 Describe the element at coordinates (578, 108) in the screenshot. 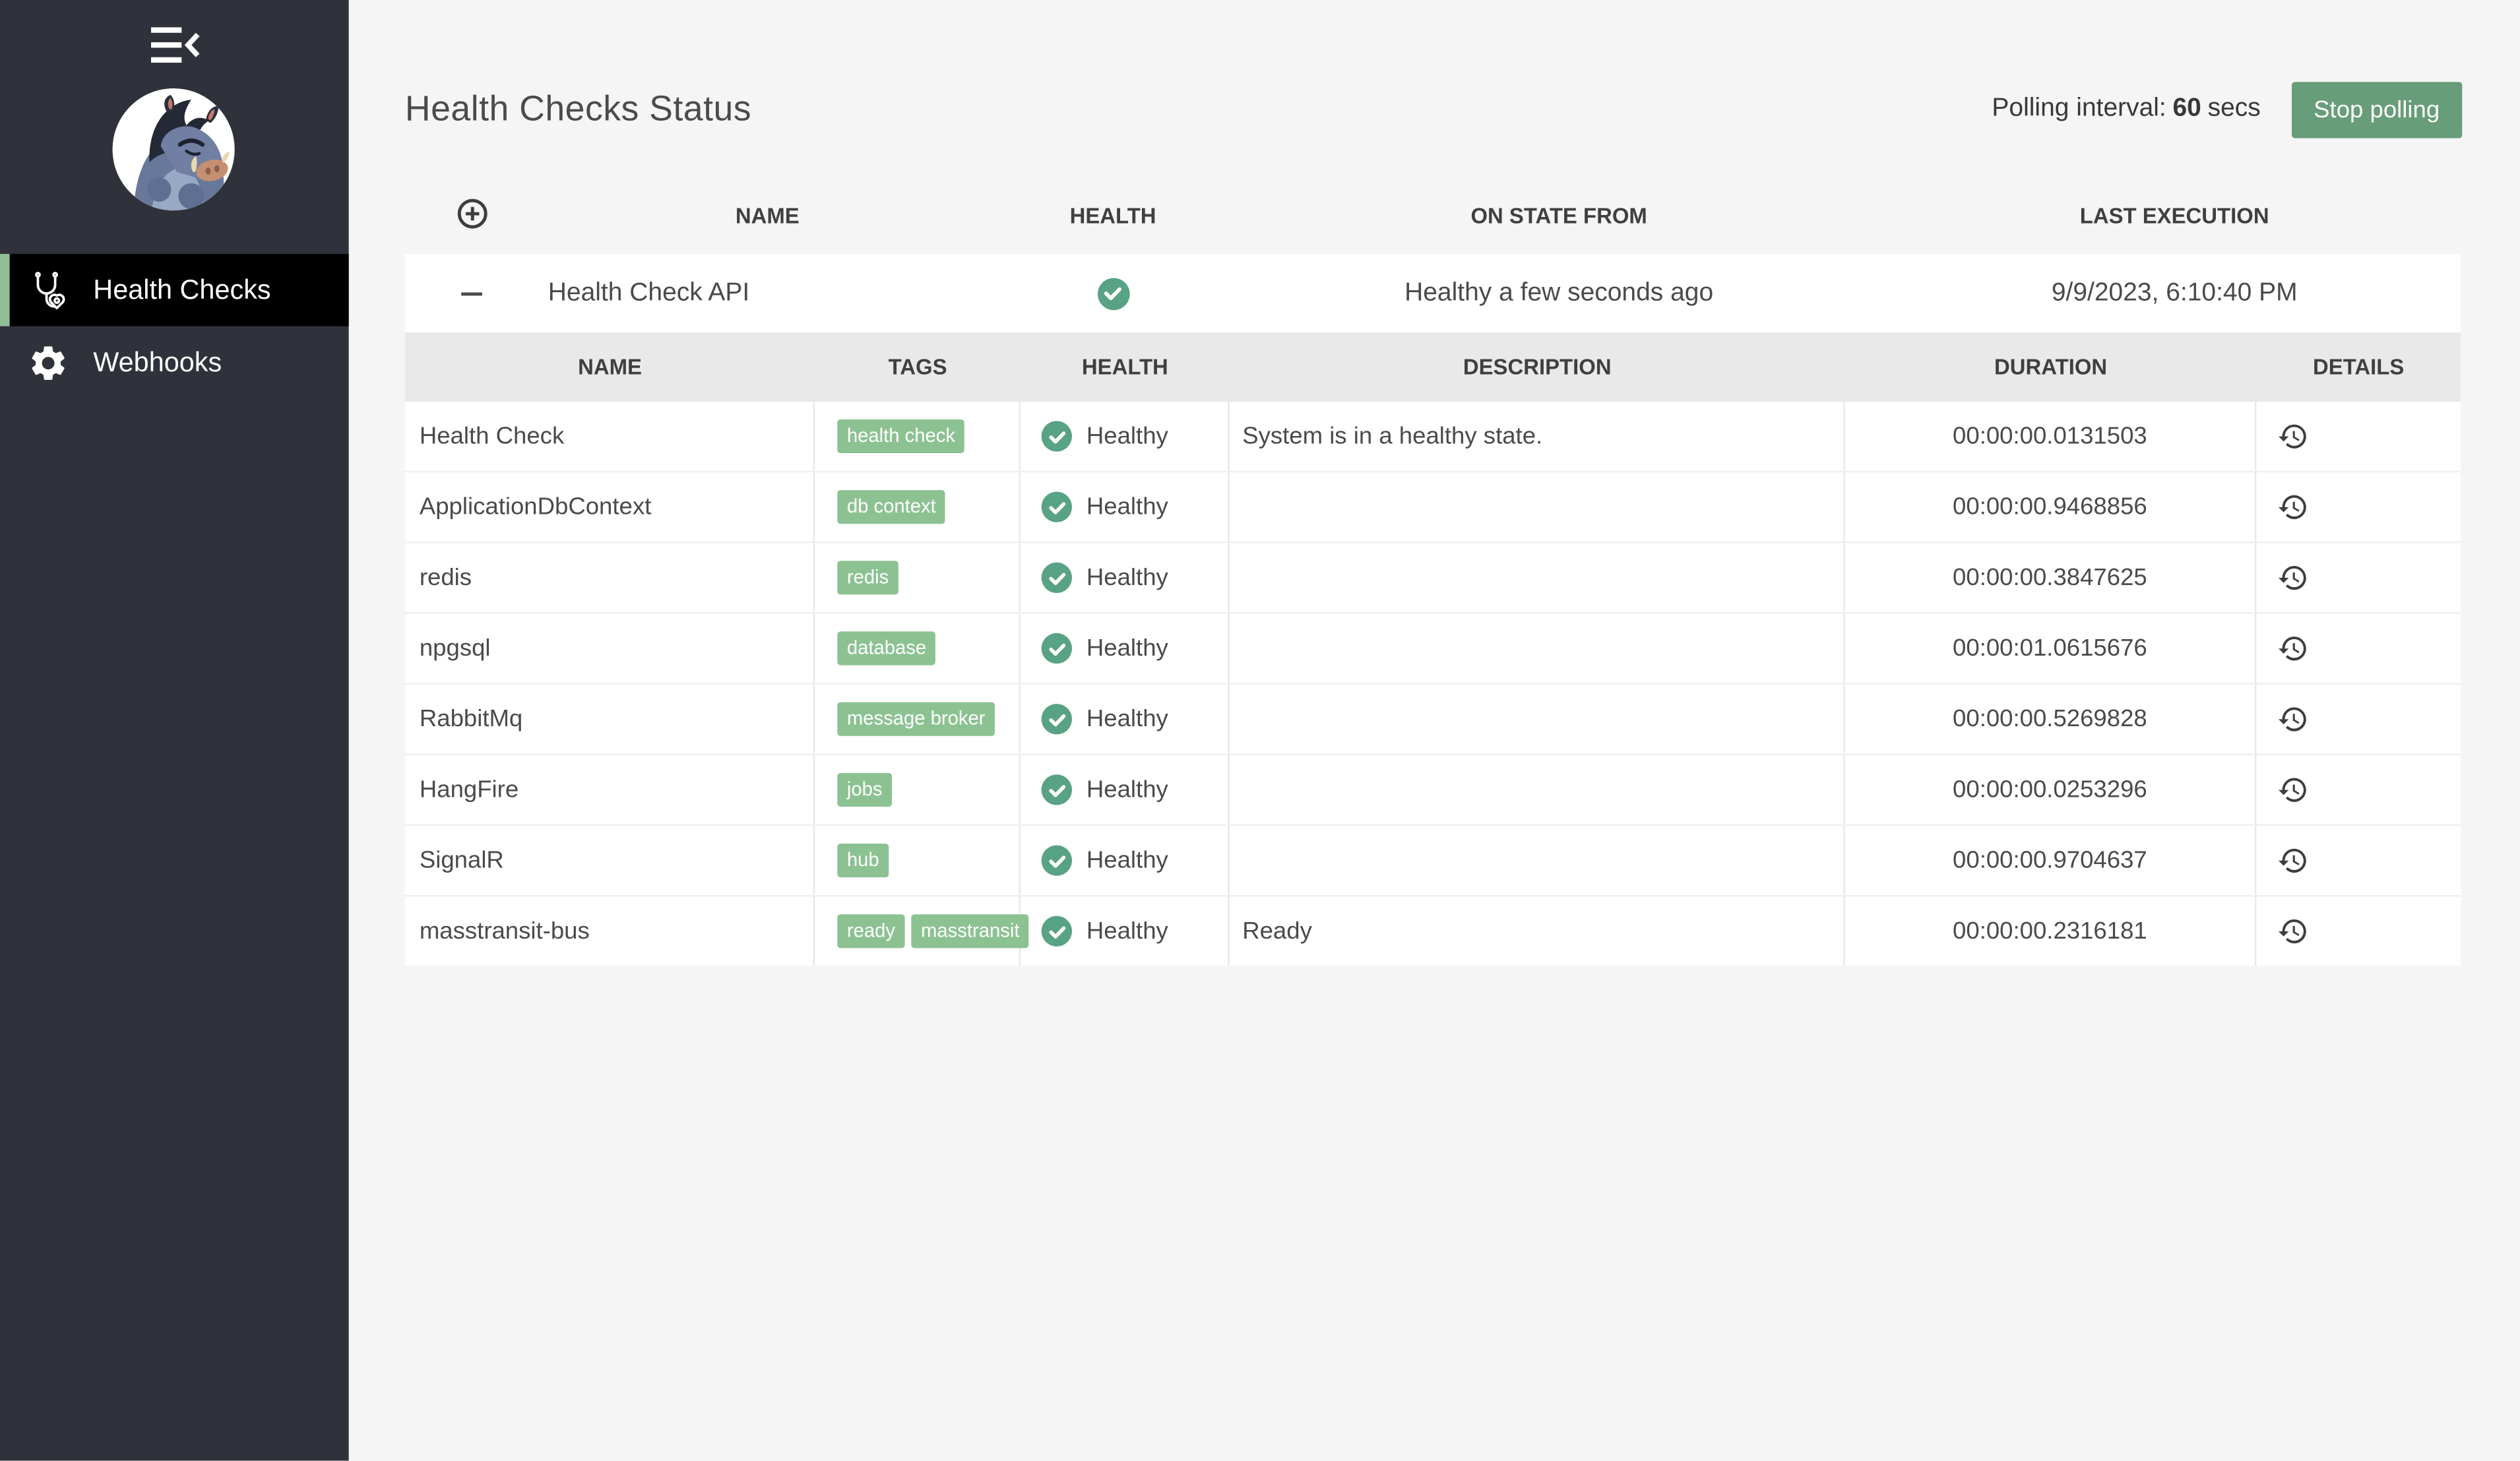

I see `page-title: Health Checks Status` at that location.